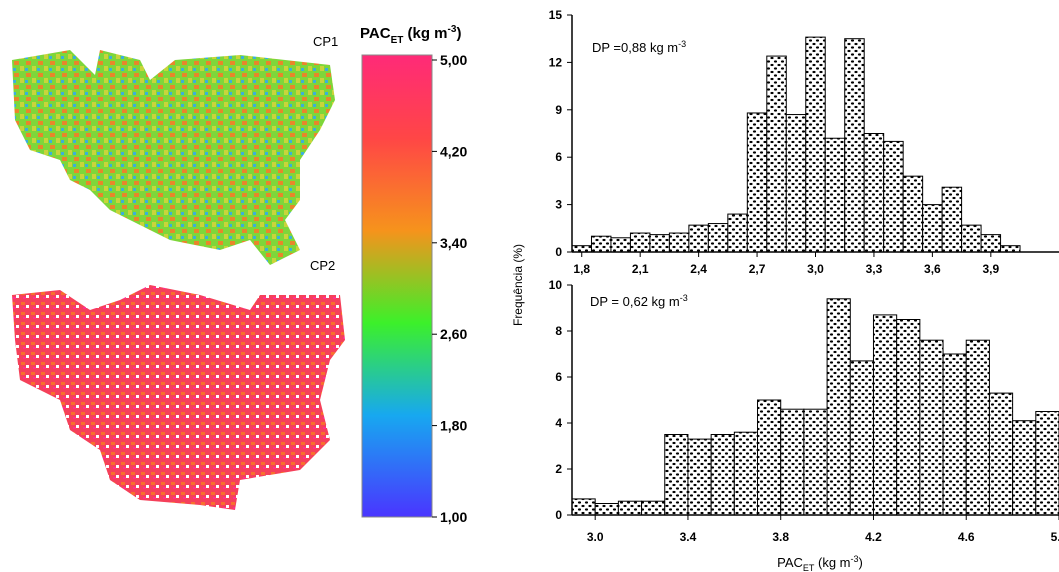 The height and width of the screenshot is (572, 1059). What do you see at coordinates (558, 331) in the screenshot?
I see `y-tick-label: 8` at bounding box center [558, 331].